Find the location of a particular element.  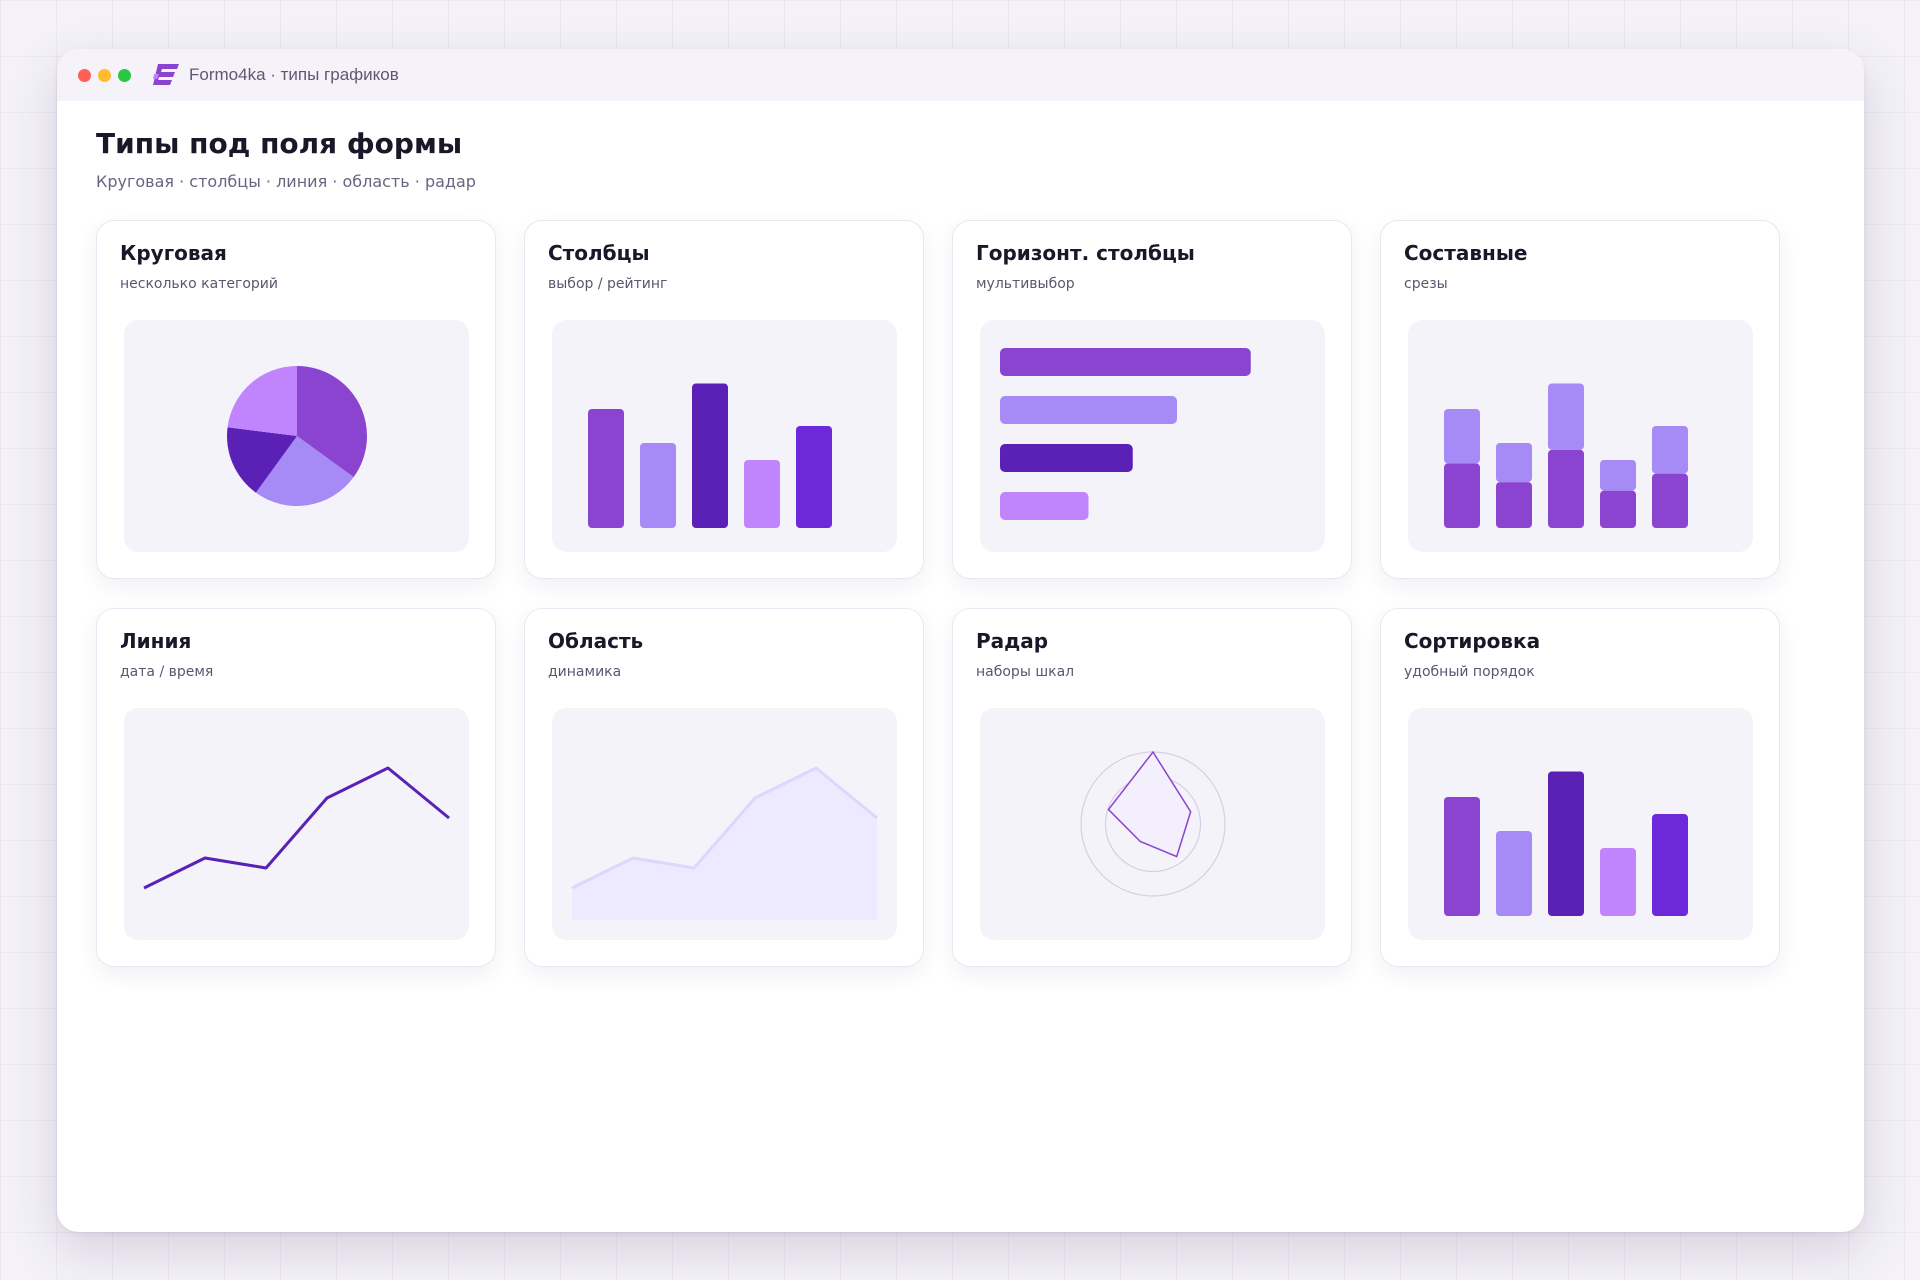

card-title: Сортировка is located at coordinates (1472, 641).